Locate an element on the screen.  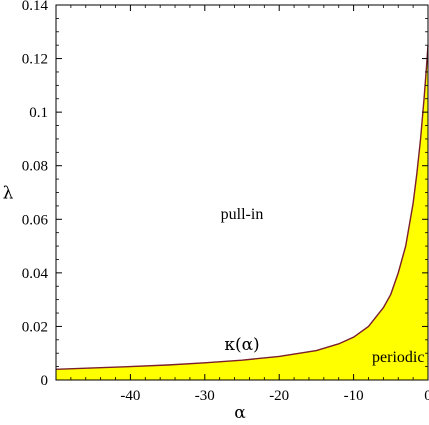
y-tick-label: 0.14 is located at coordinates (35, 7).